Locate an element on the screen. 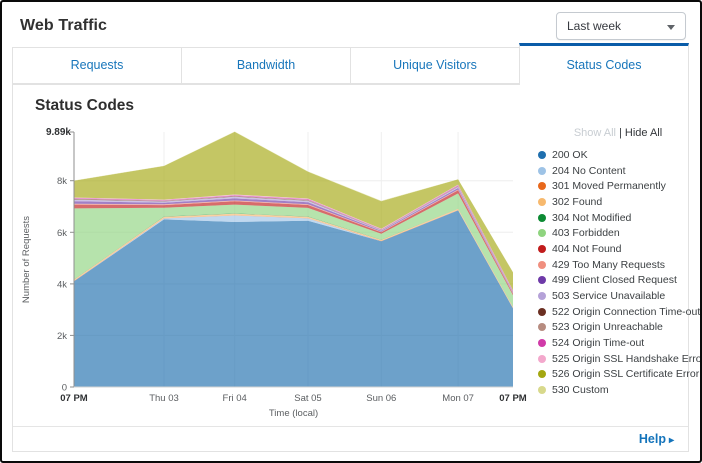  svg-text: Sun 06 is located at coordinates (381, 398).